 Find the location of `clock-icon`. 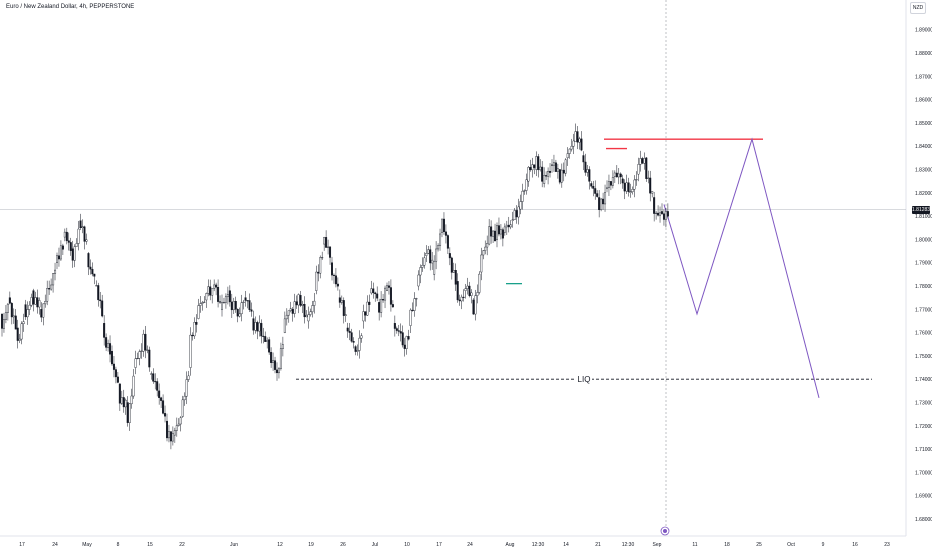

clock-icon is located at coordinates (665, 531).